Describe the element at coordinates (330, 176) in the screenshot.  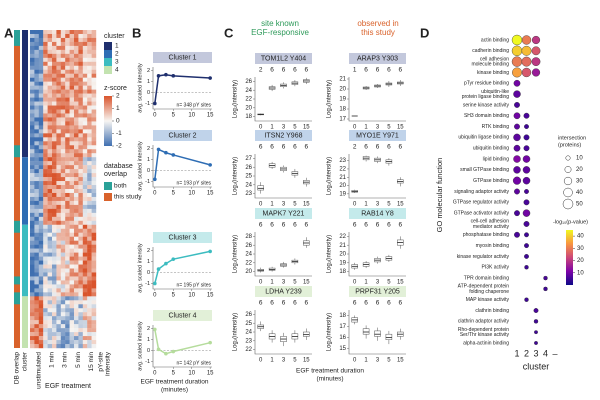
I see `y-axis-label: Log₂(intensity)` at that location.